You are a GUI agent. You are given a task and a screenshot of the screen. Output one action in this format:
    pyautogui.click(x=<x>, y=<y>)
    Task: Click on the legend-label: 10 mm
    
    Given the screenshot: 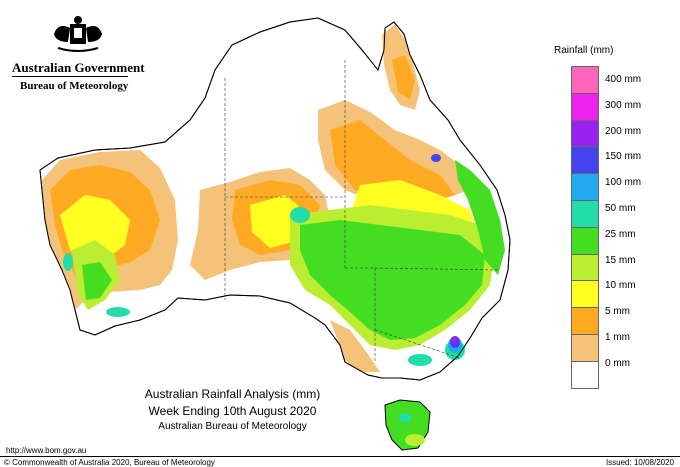 What is the action you would take?
    pyautogui.click(x=620, y=286)
    